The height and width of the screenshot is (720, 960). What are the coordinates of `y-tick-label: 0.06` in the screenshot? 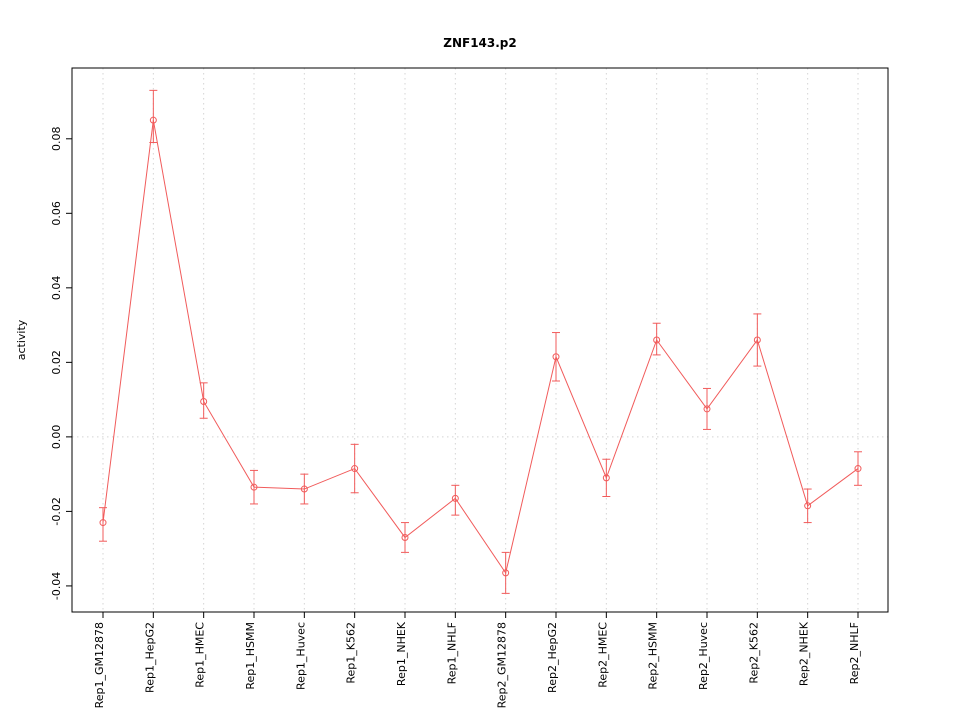 It's located at (56, 213).